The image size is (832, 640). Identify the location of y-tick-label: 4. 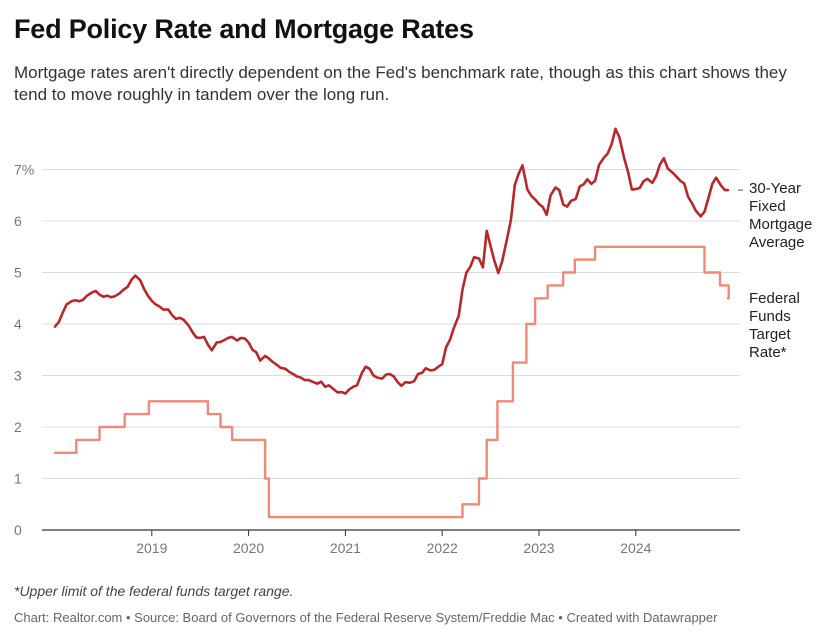
(18, 324).